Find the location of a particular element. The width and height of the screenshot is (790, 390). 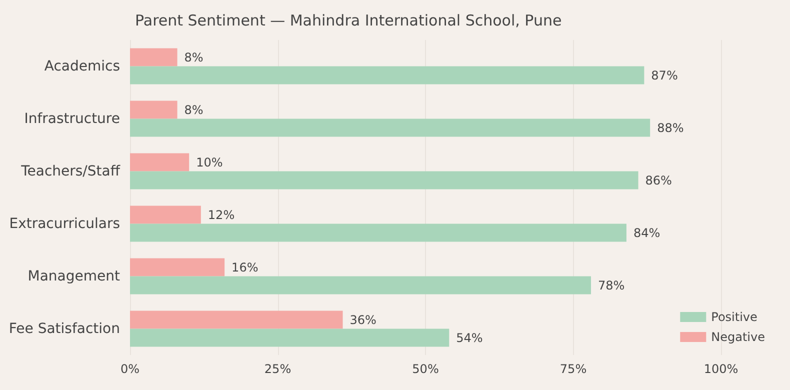

y-tick-label: Teachers/Staff is located at coordinates (70, 171).